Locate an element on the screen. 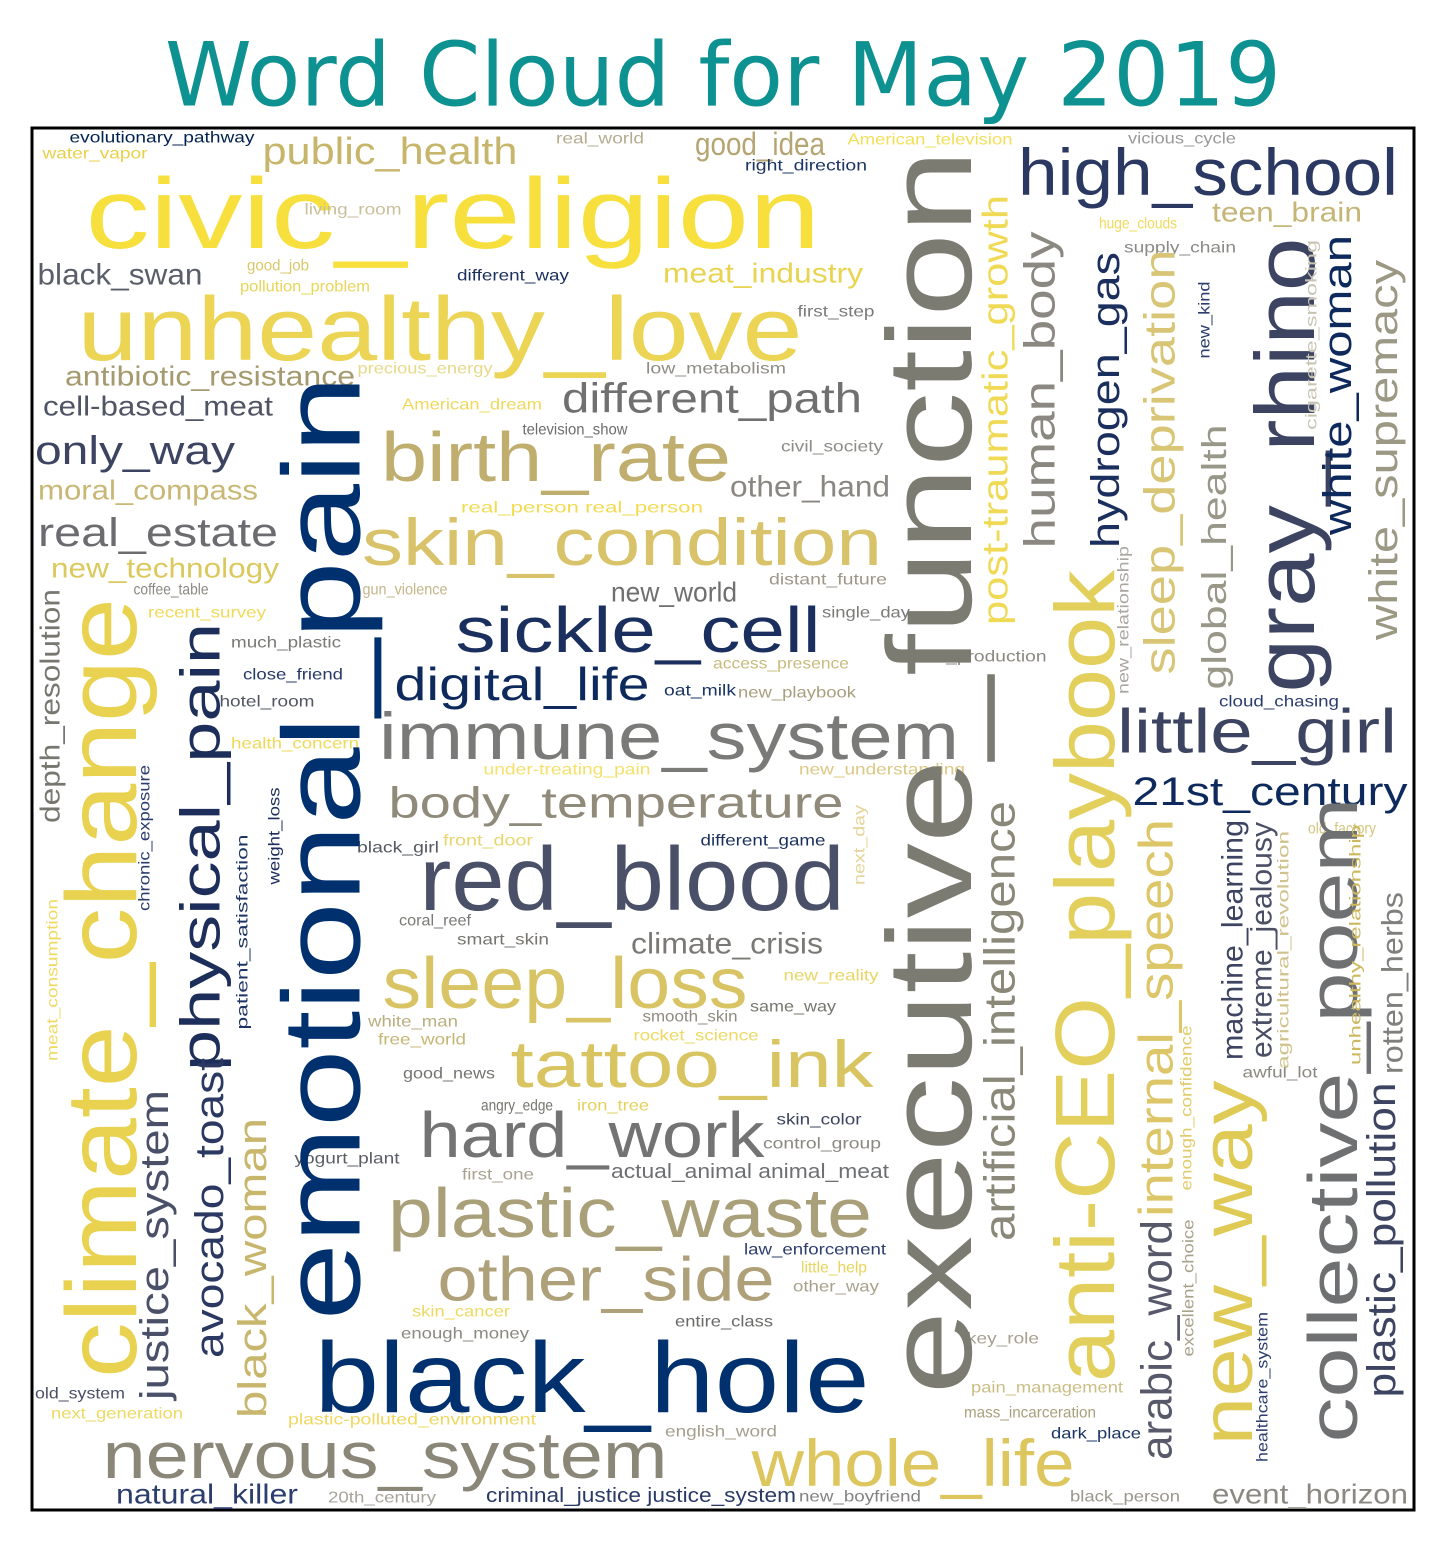  word: plastic-polluted_environment is located at coordinates (412, 1420).